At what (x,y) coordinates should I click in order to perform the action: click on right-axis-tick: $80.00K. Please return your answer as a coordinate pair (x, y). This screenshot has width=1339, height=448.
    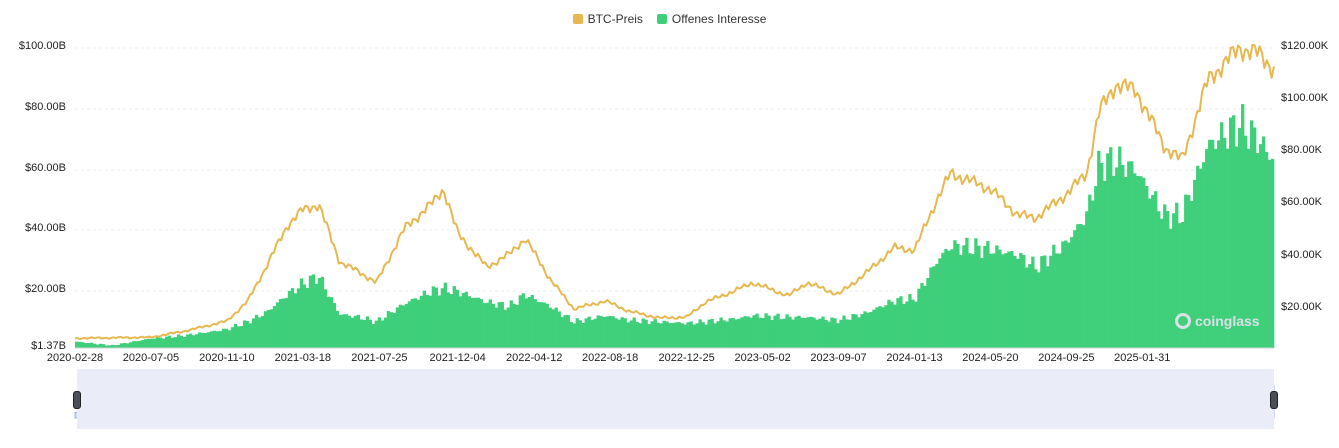
    Looking at the image, I should click on (1301, 150).